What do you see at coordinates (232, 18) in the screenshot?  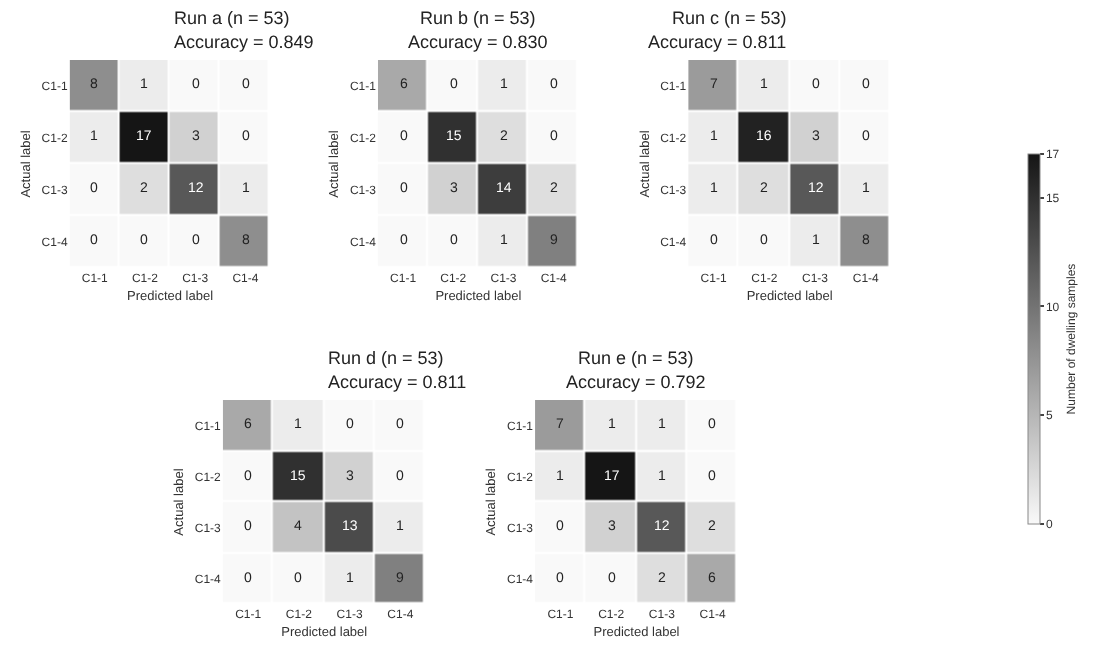 I see `chart-title: Run a (n = 53)` at bounding box center [232, 18].